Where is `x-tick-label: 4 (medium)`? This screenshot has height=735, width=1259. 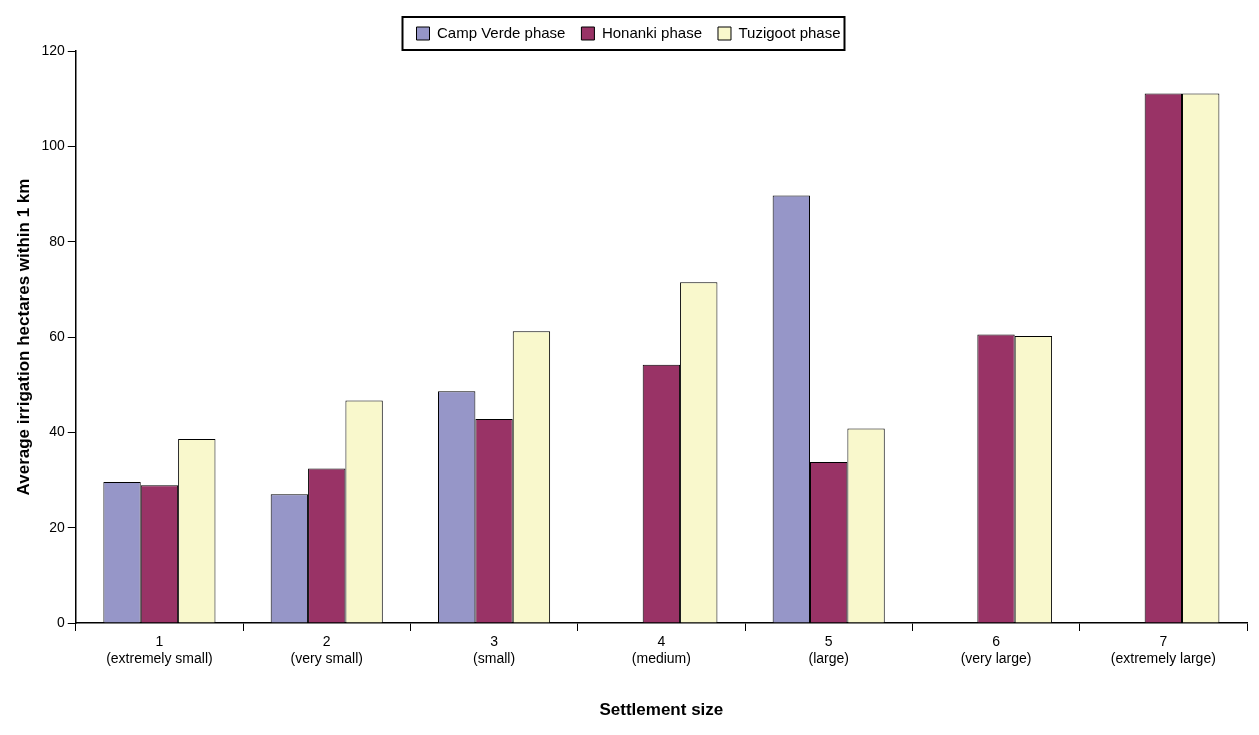 x-tick-label: 4 (medium) is located at coordinates (661, 650).